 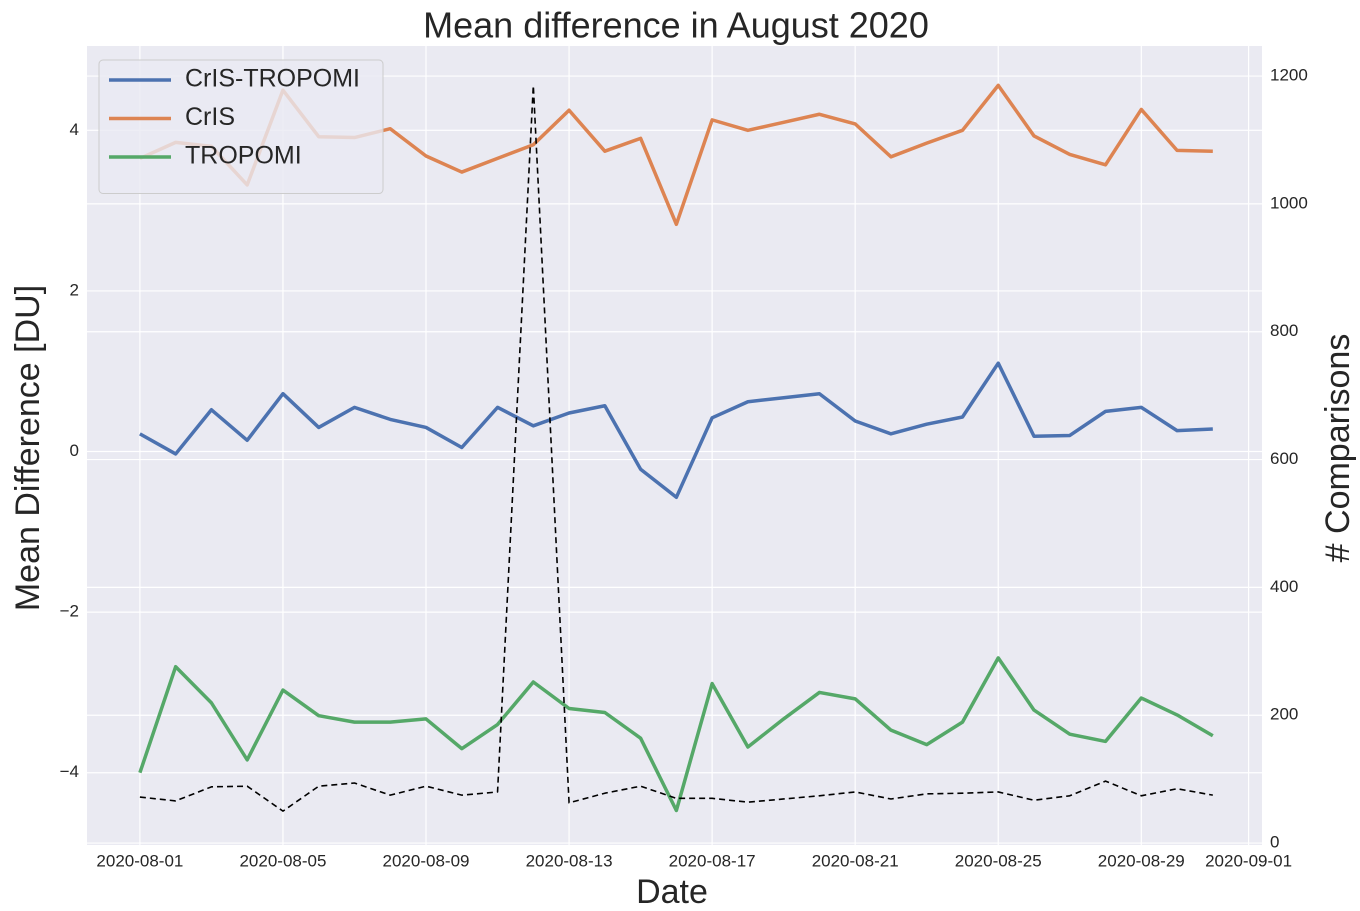 What do you see at coordinates (569, 860) in the screenshot?
I see `x-tick-label: 2020-08-13` at bounding box center [569, 860].